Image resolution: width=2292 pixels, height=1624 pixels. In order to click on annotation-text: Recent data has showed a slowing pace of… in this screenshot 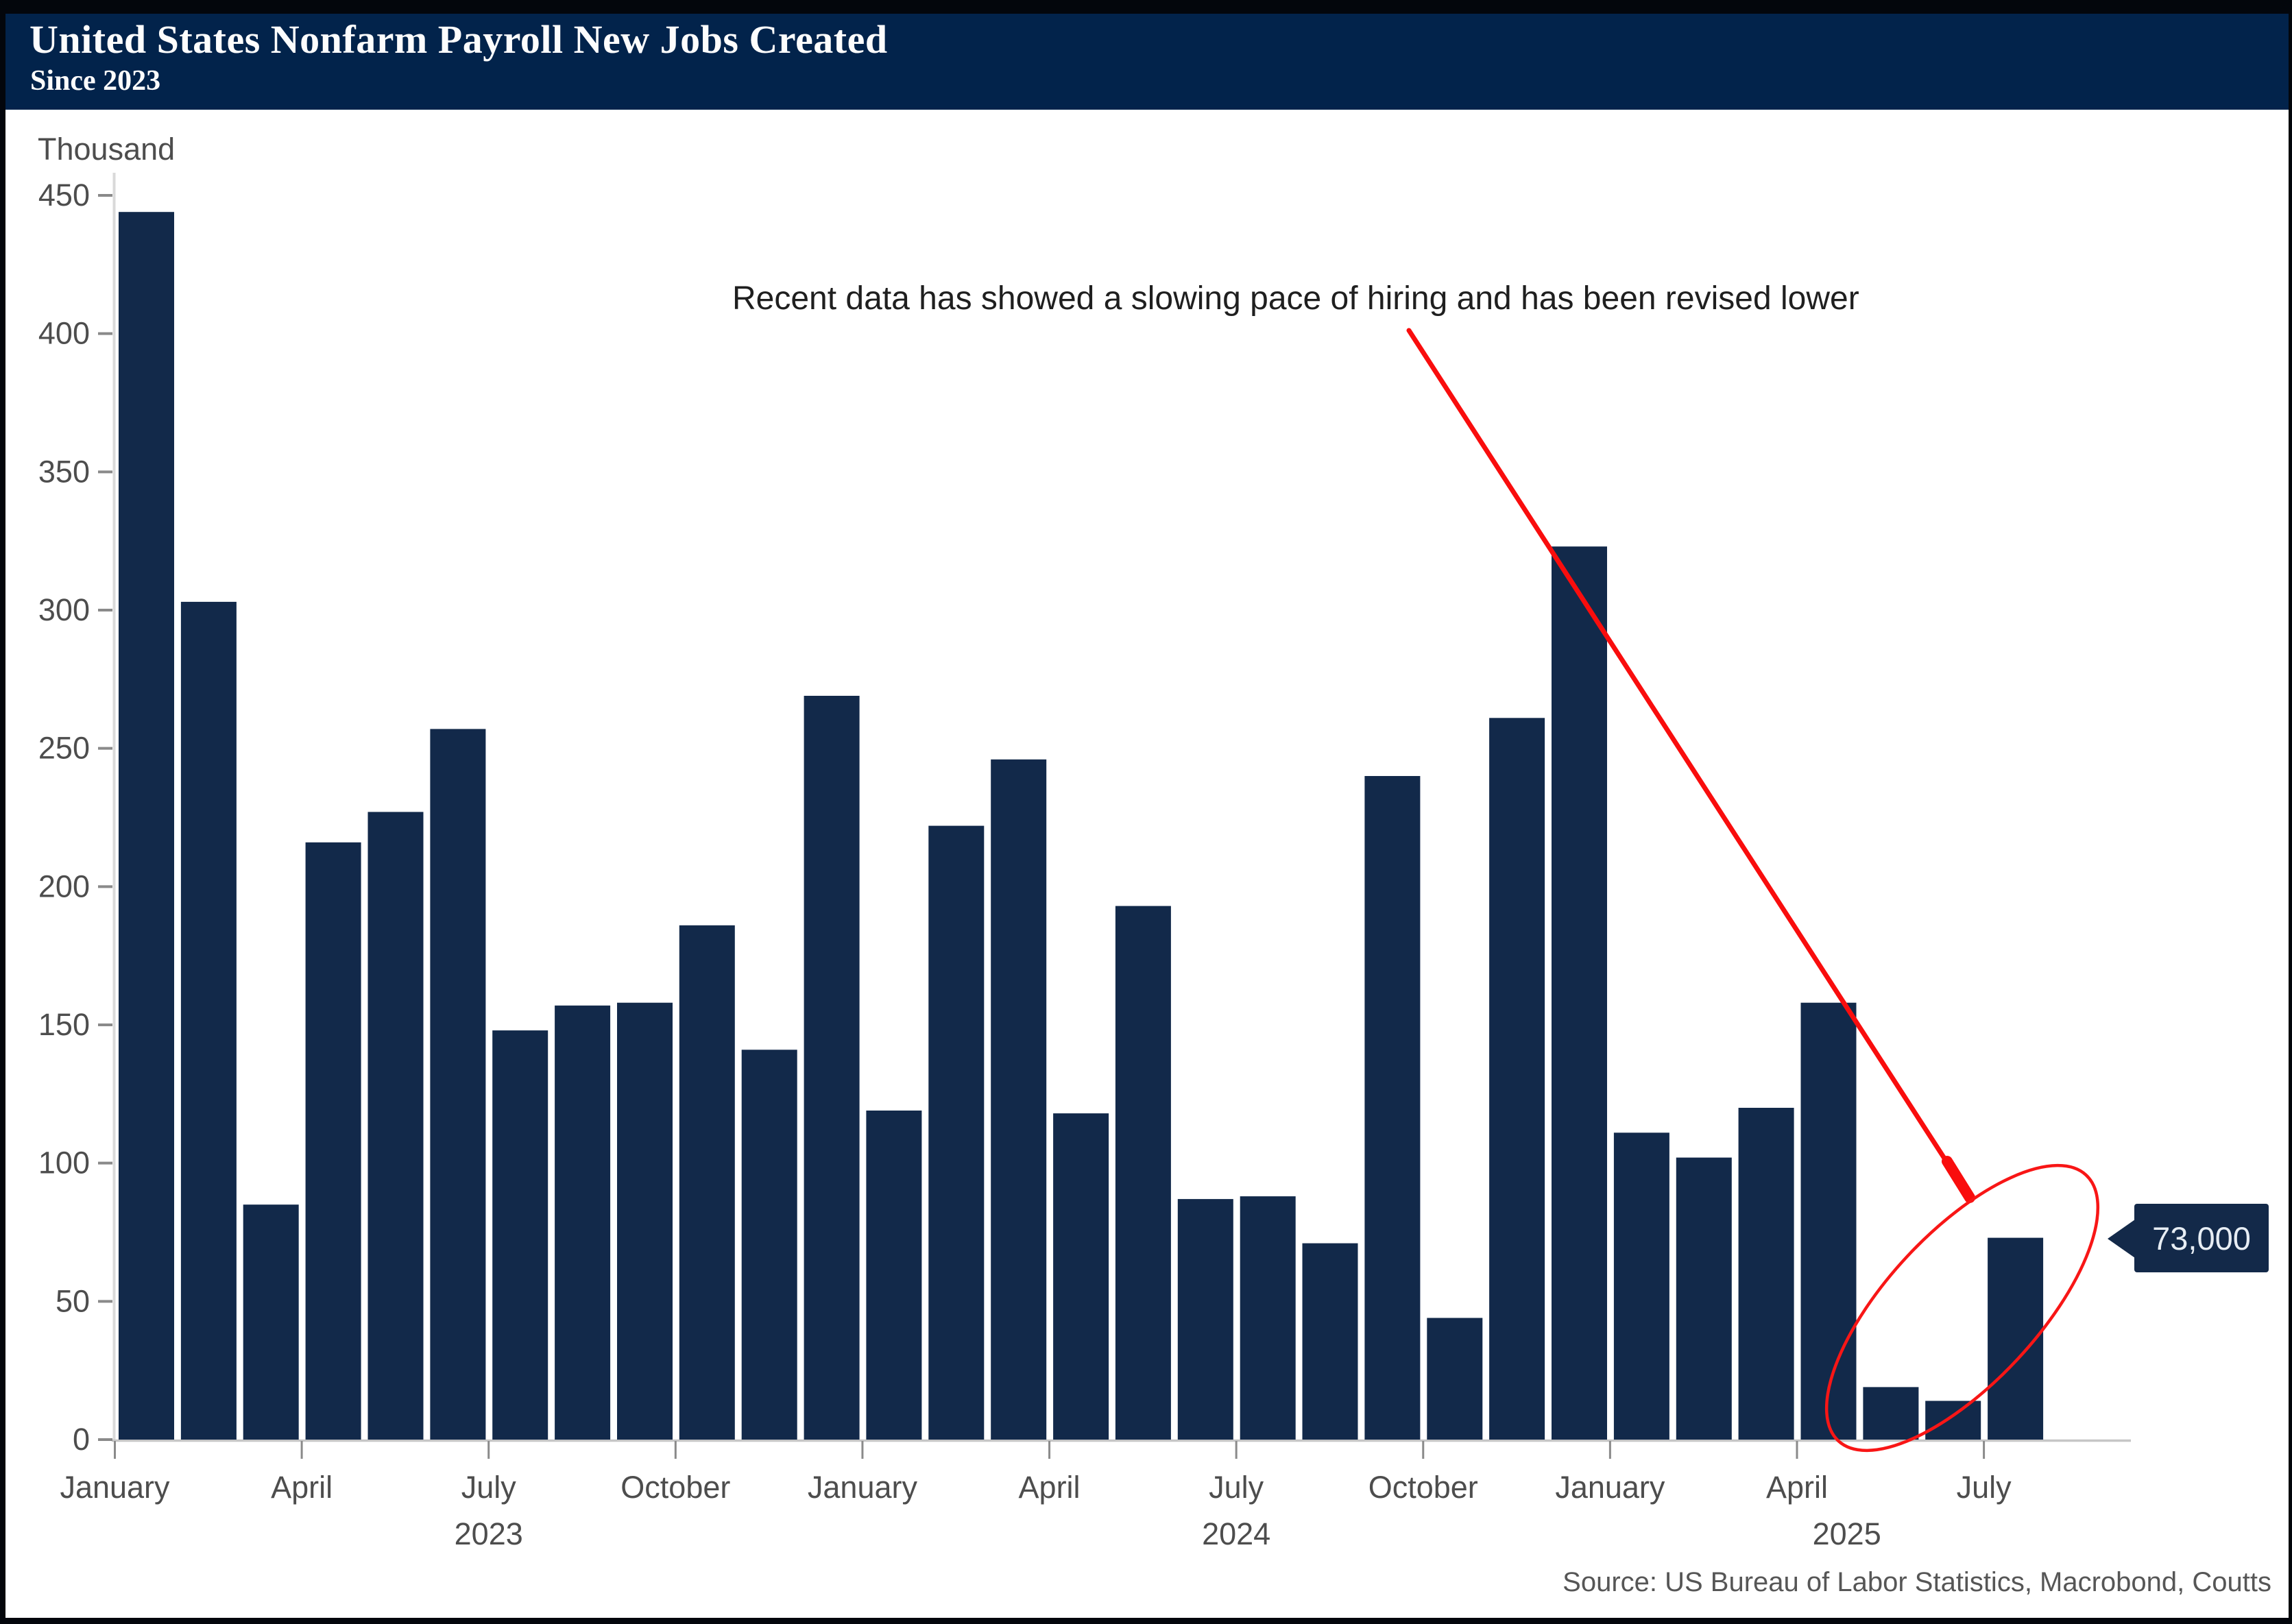, I will do `click(1295, 298)`.